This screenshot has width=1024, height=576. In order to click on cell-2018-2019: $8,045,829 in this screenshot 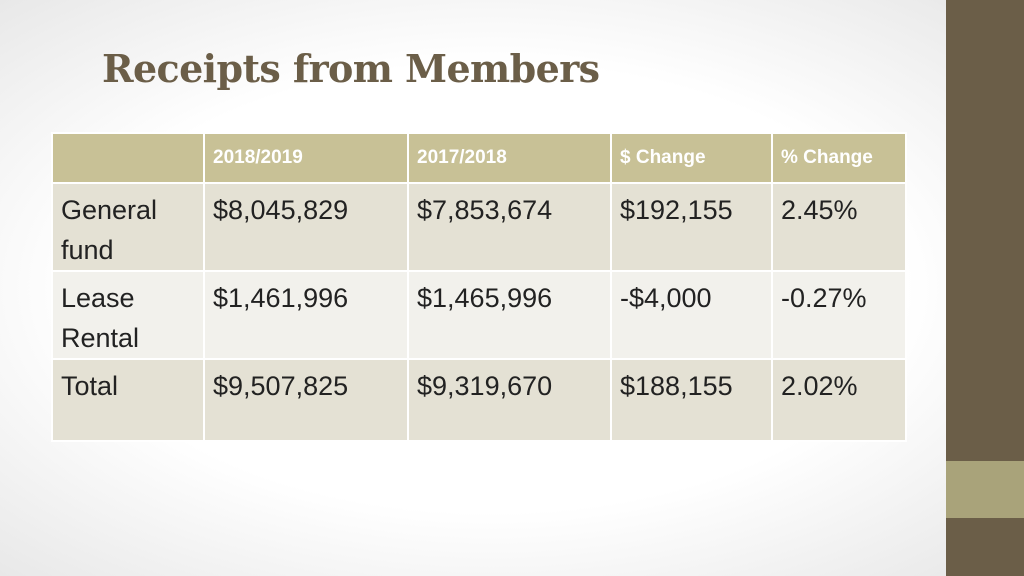, I will do `click(306, 227)`.